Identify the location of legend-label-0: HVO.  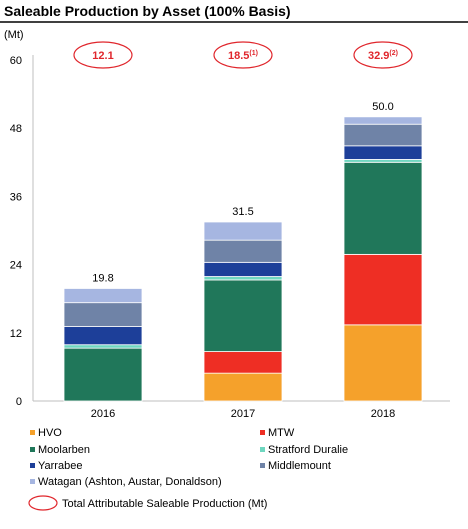
(50, 433).